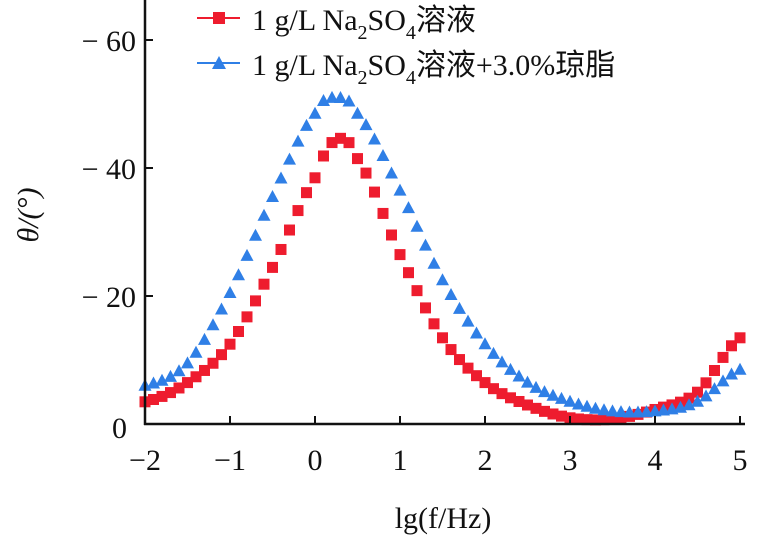 The width and height of the screenshot is (757, 539). Describe the element at coordinates (315, 460) in the screenshot. I see `x-tick-label: 0` at that location.